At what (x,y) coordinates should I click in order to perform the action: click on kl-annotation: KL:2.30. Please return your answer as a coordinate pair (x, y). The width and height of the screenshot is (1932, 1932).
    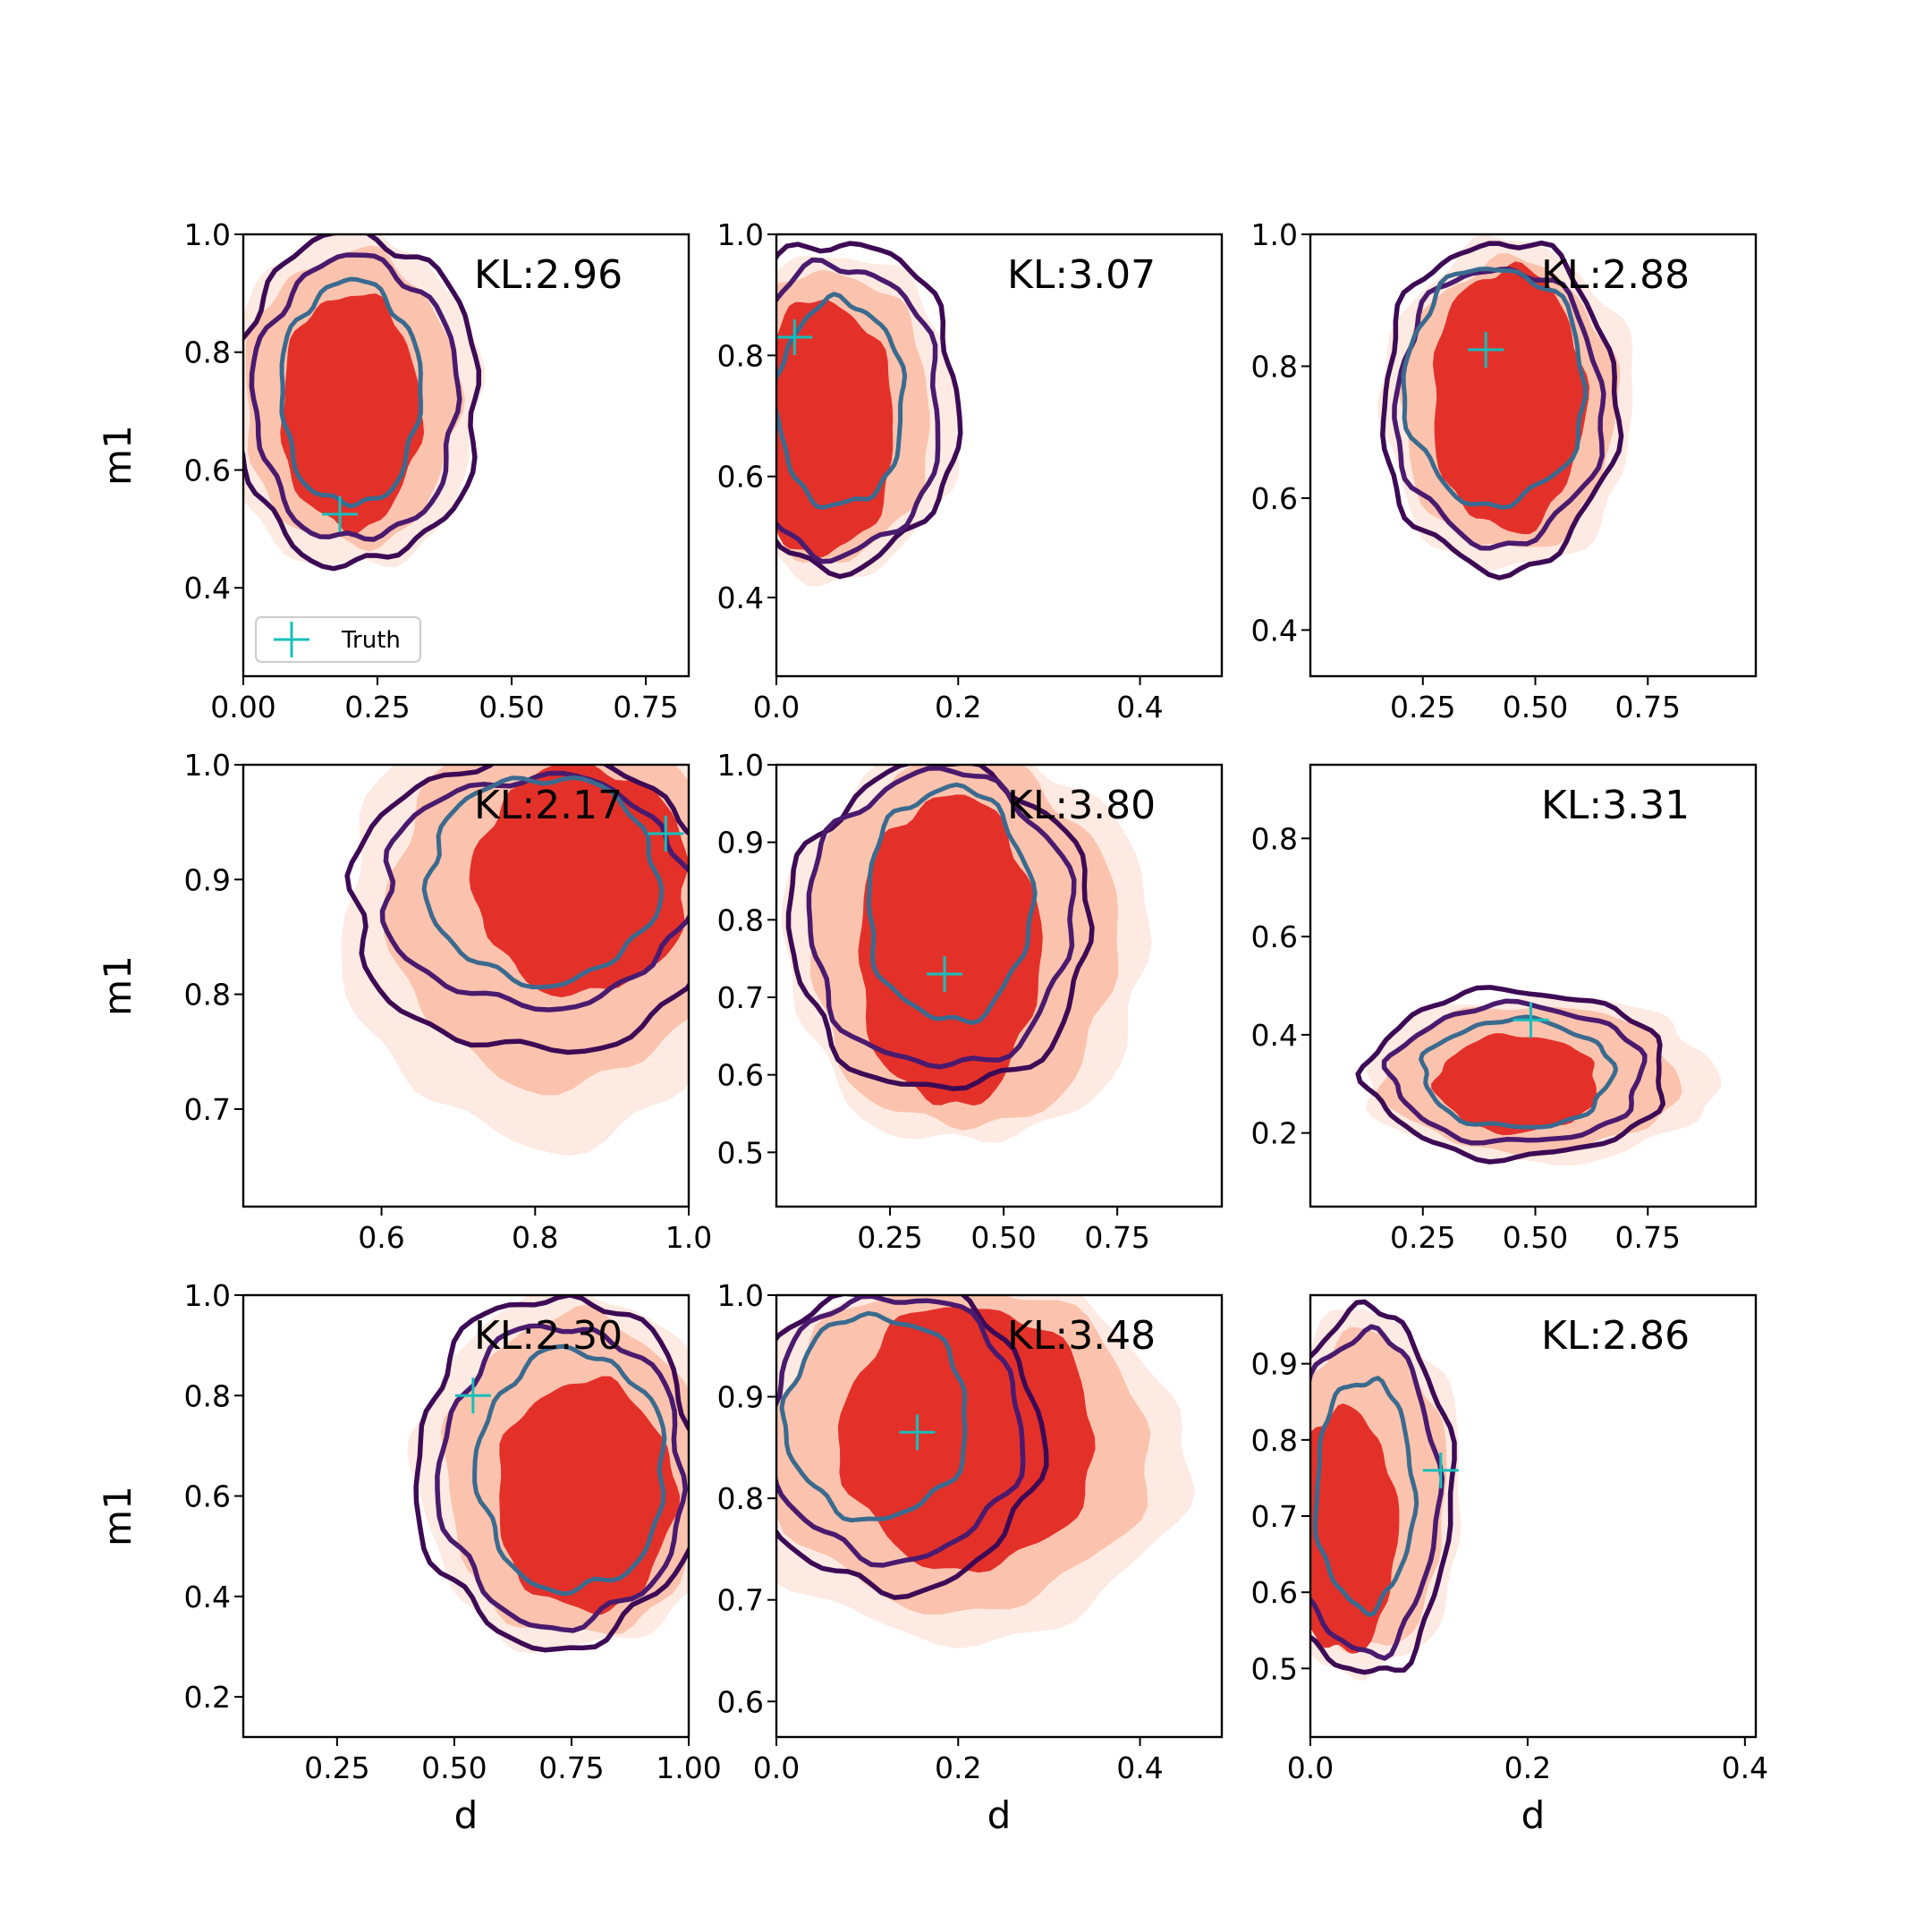
    Looking at the image, I should click on (548, 1336).